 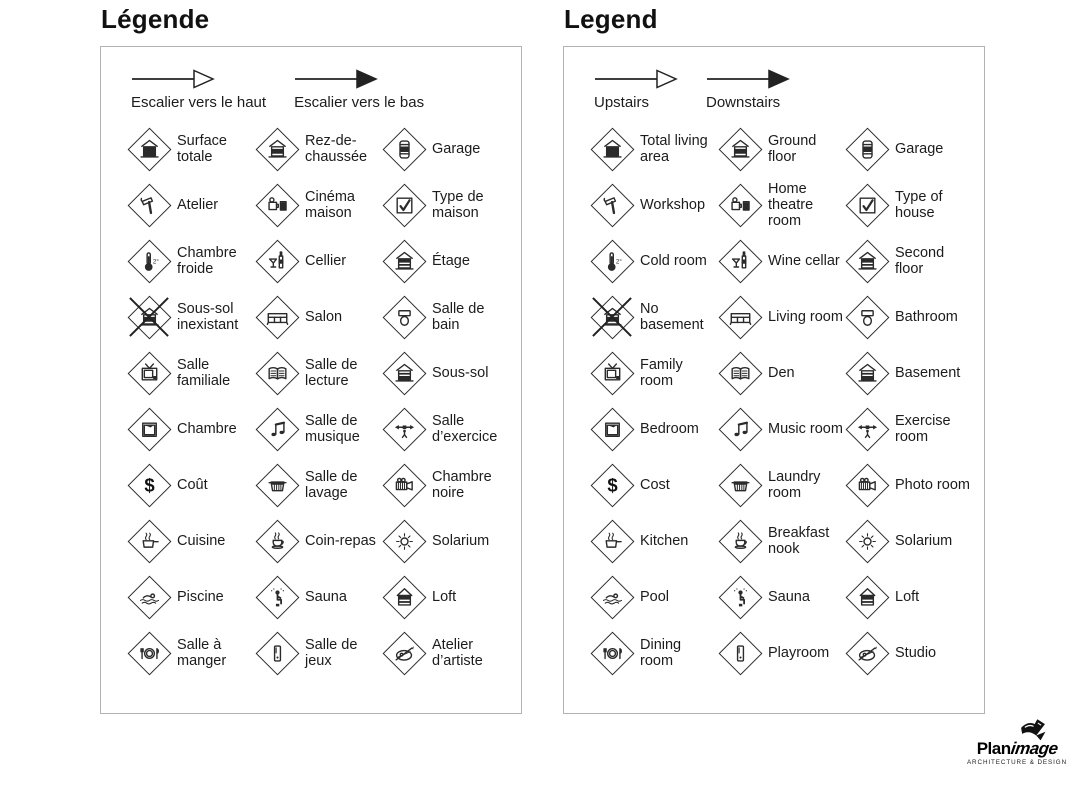 I want to click on loft-icon, so click(x=867, y=597).